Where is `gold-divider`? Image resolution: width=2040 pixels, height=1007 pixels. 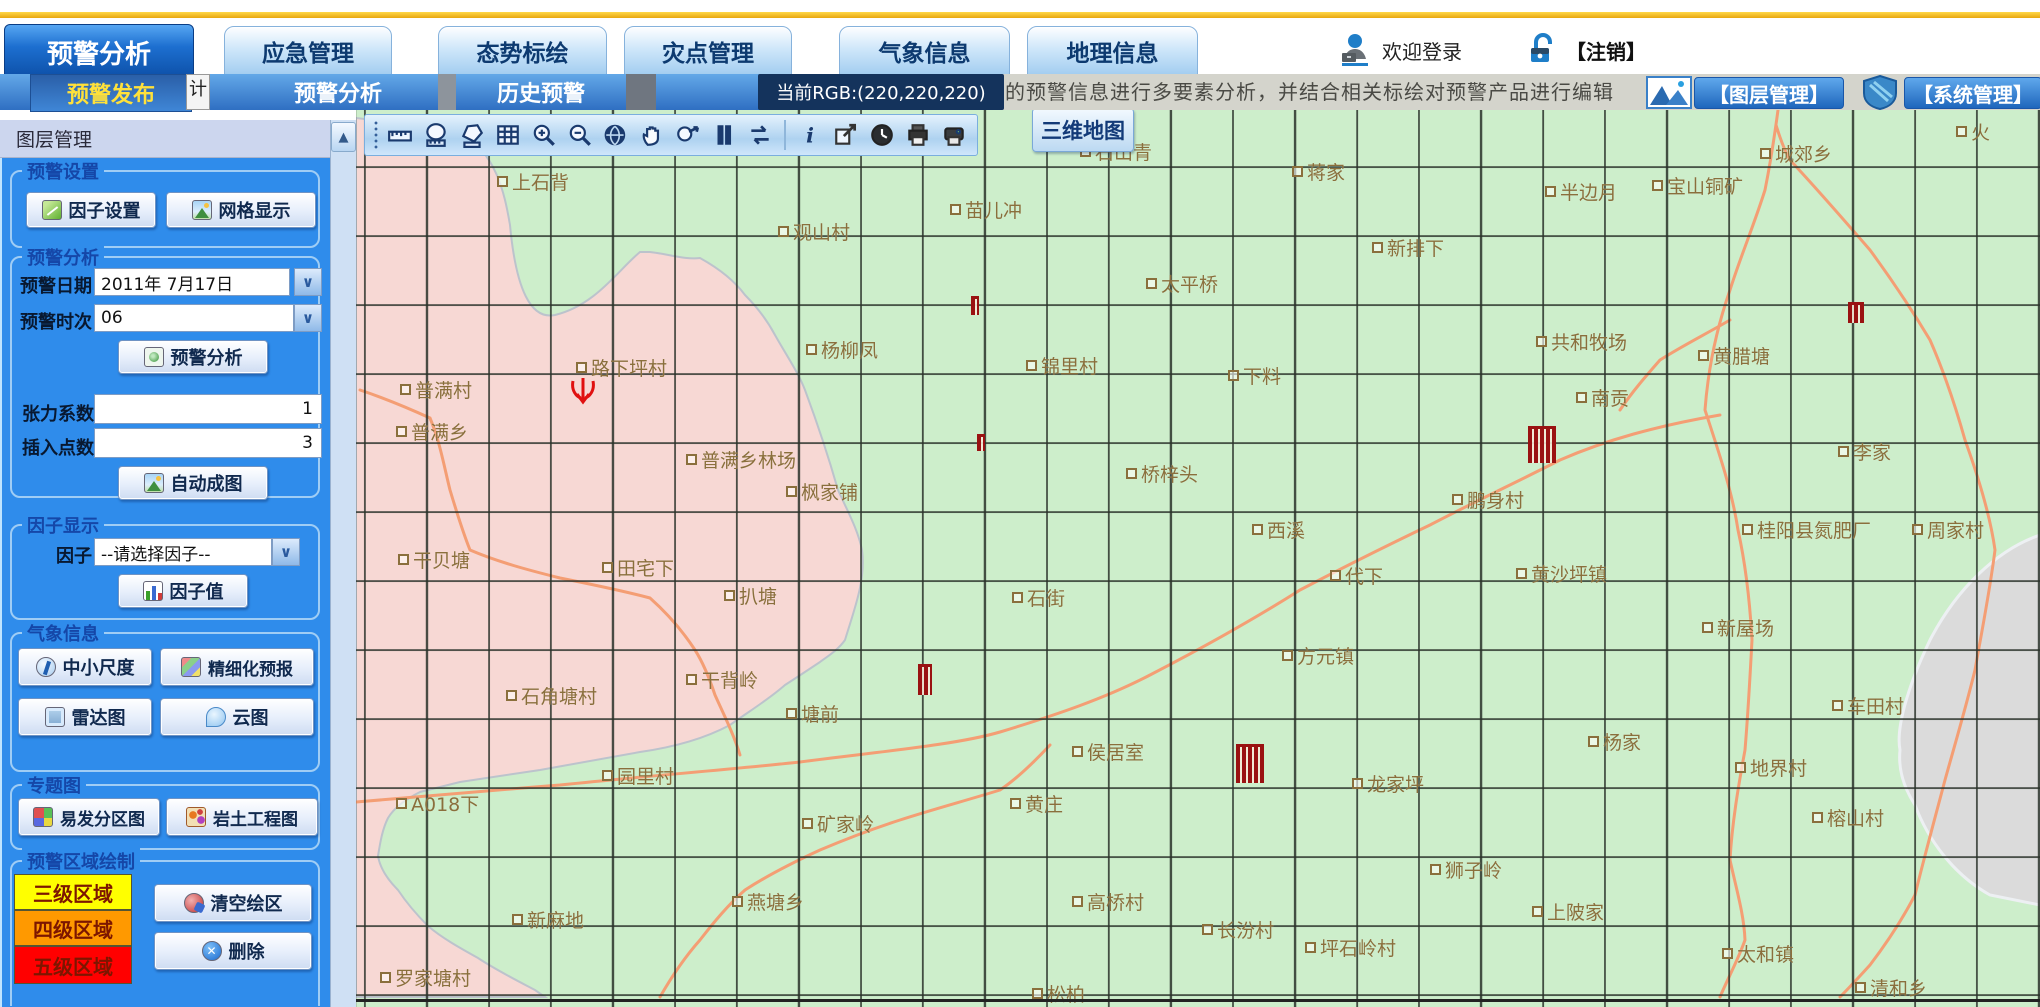 gold-divider is located at coordinates (1020, 15).